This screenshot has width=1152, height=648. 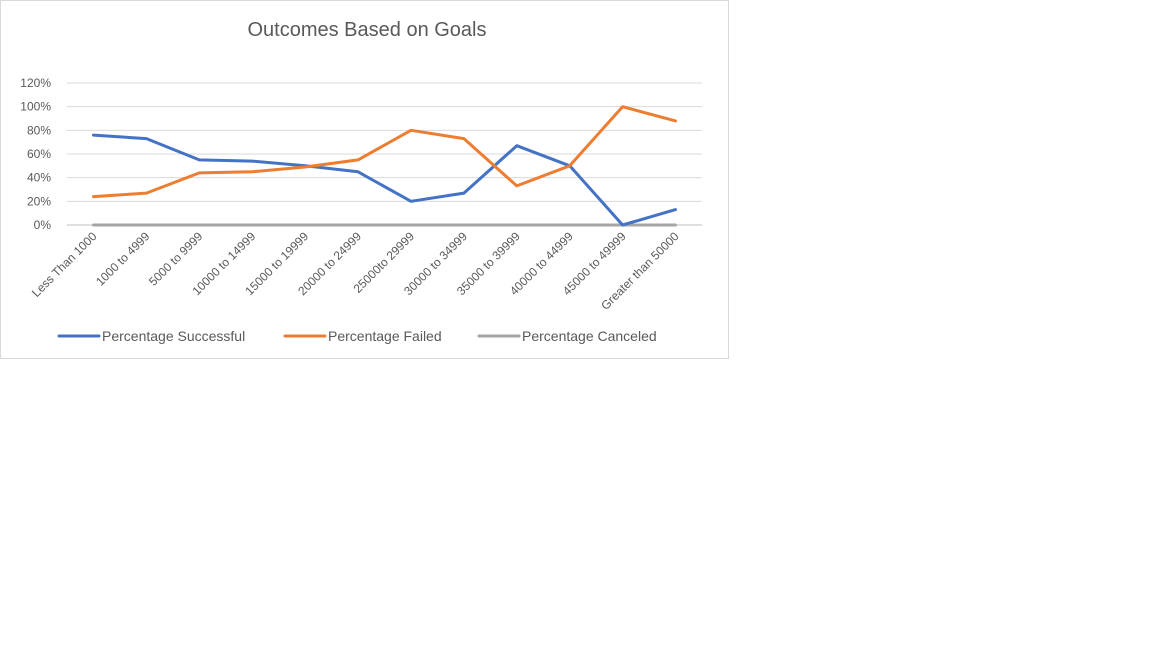 I want to click on y-tick-label: 0%, so click(x=43, y=225).